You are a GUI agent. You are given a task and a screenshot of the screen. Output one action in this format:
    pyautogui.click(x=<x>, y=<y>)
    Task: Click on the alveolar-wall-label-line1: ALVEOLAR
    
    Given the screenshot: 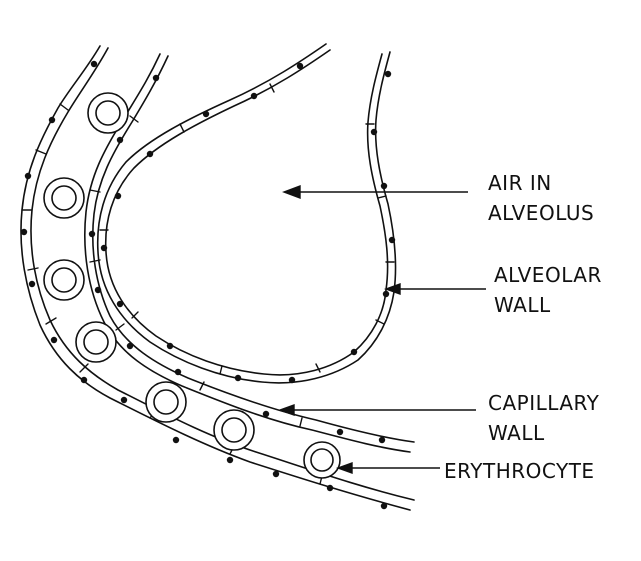 What is the action you would take?
    pyautogui.click(x=548, y=275)
    